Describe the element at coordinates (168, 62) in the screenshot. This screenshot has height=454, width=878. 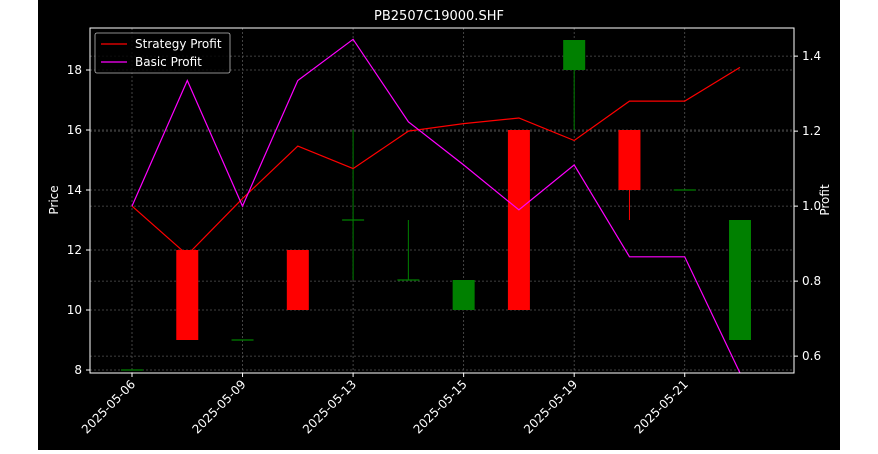
I see `legend-label-basic-profit: Basic Profit` at that location.